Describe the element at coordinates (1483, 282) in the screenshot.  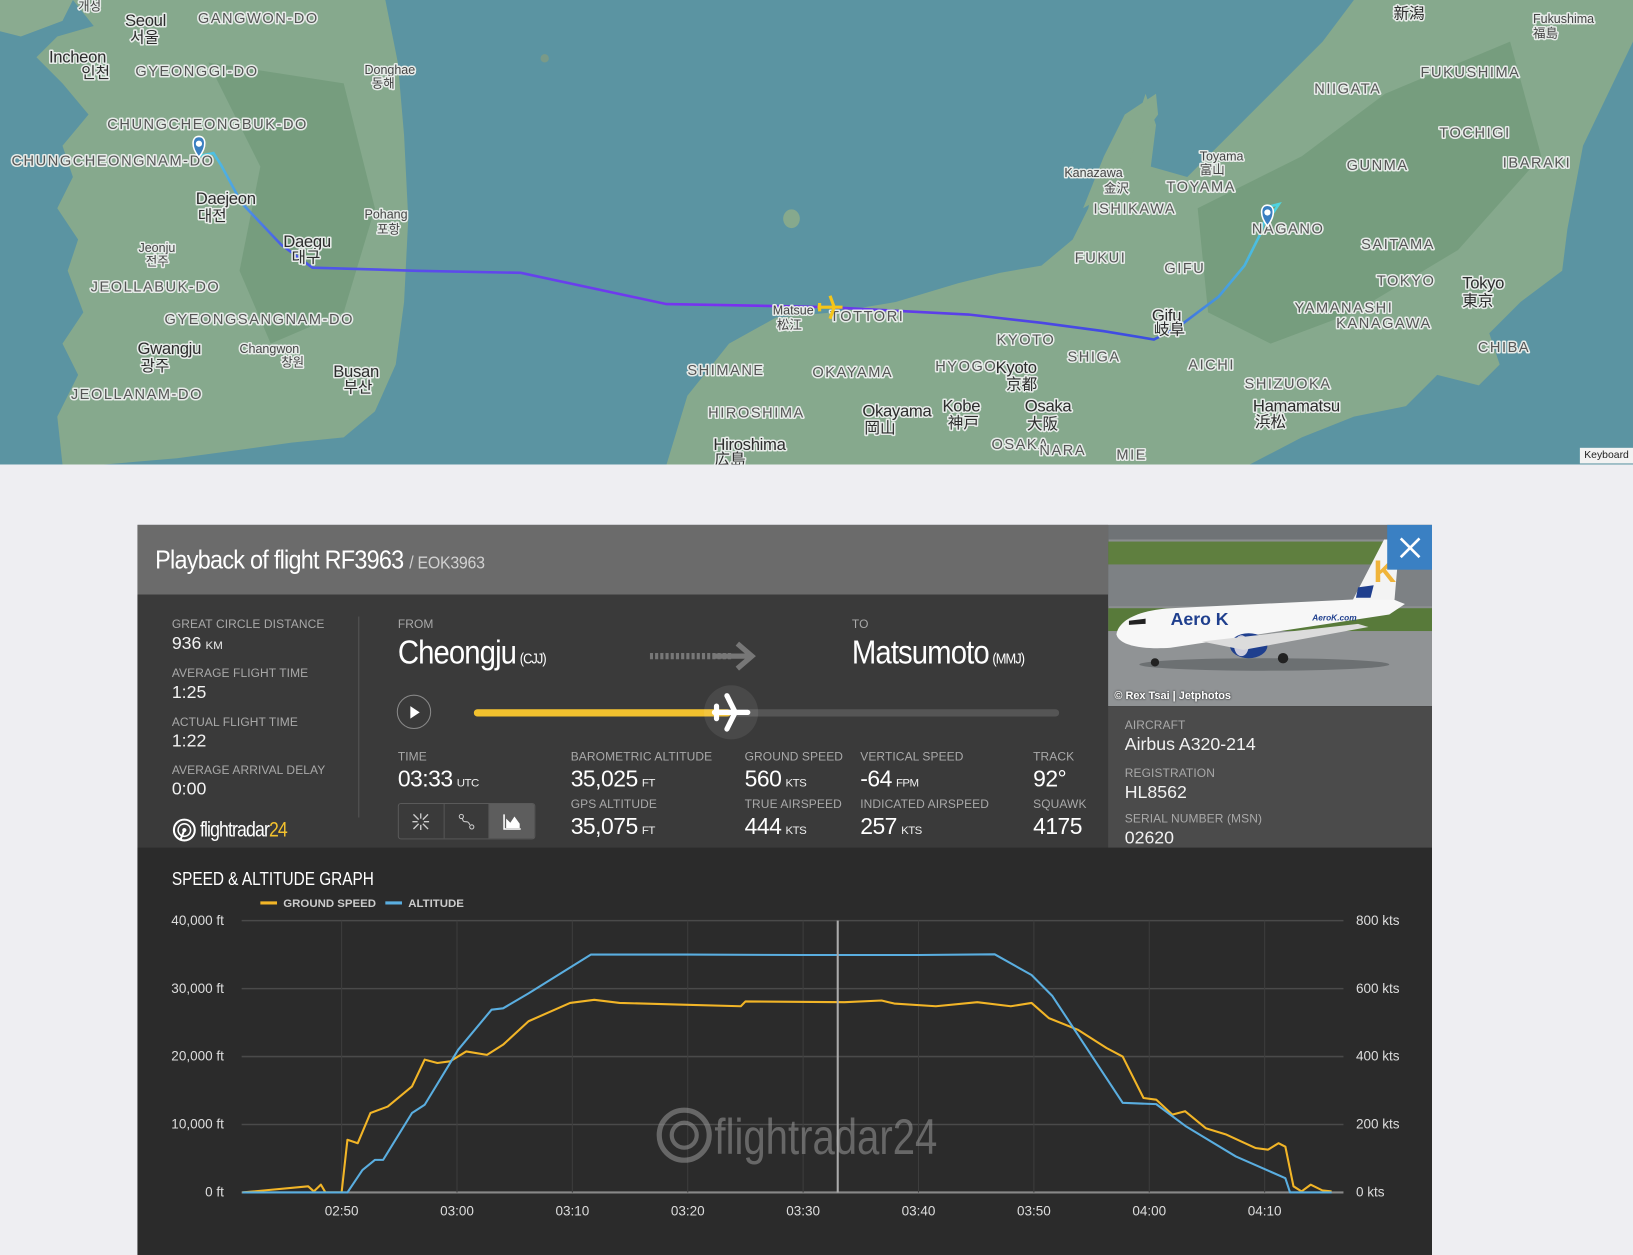
I see `map-label: Tokyo` at that location.